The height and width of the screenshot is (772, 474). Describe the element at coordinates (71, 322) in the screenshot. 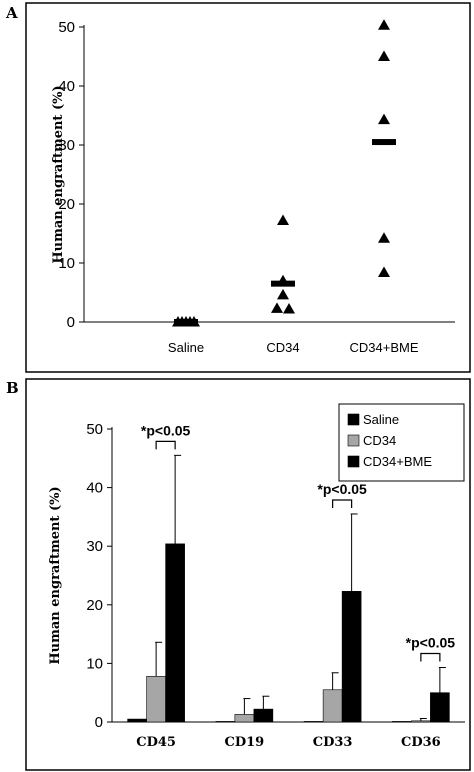

I see `panel-a-y-tick-label: 0` at that location.